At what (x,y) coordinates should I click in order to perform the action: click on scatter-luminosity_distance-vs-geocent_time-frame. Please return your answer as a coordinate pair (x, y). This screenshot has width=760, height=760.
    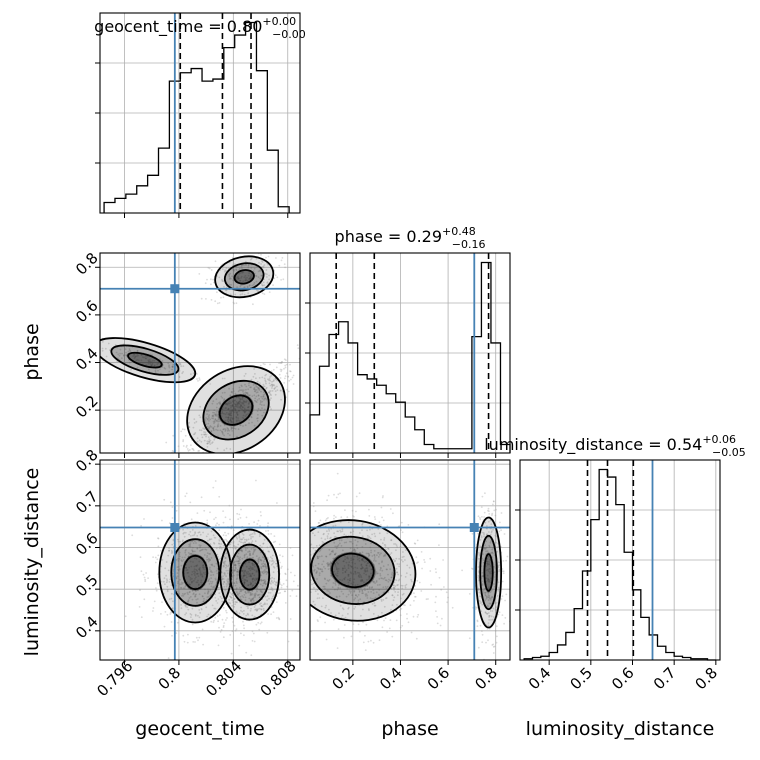
    Looking at the image, I should click on (200, 560).